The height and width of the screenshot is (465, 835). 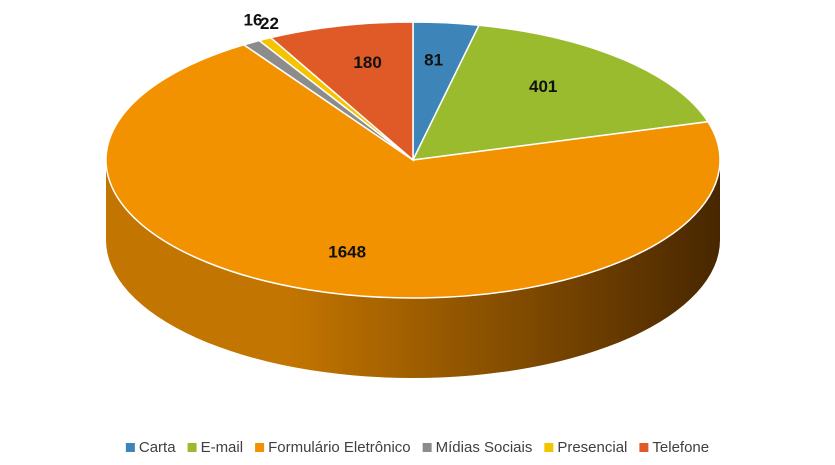 I want to click on legend-label: Formulário Eletrônico, so click(x=339, y=447).